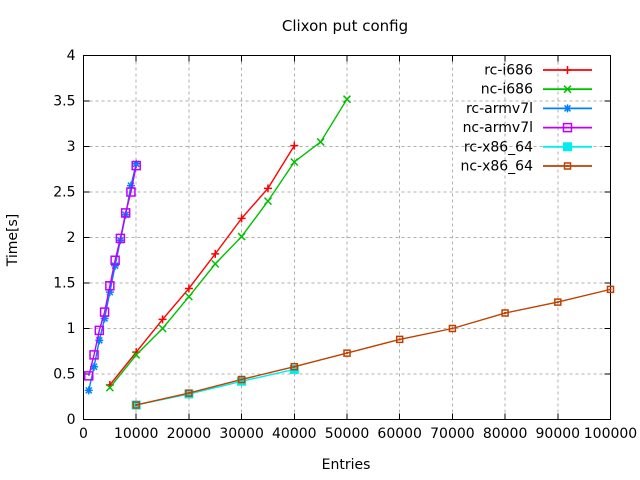 The image size is (640, 480). Describe the element at coordinates (567, 108) in the screenshot. I see `legend-marker-rc-armv7l` at that location.